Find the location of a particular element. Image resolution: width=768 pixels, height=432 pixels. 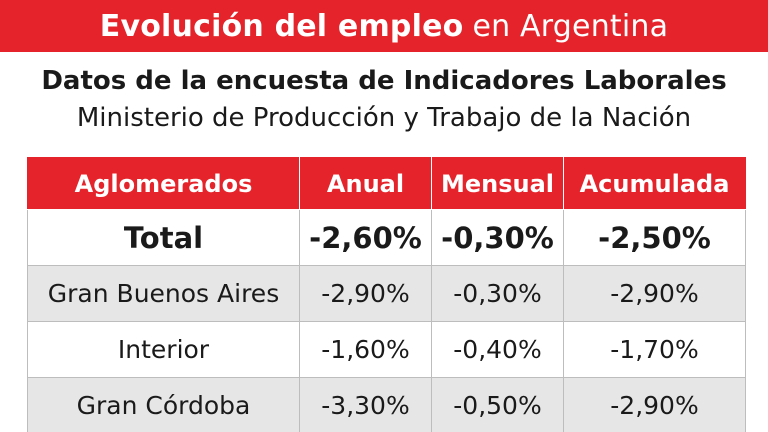

cell-region: Total is located at coordinates (163, 237).